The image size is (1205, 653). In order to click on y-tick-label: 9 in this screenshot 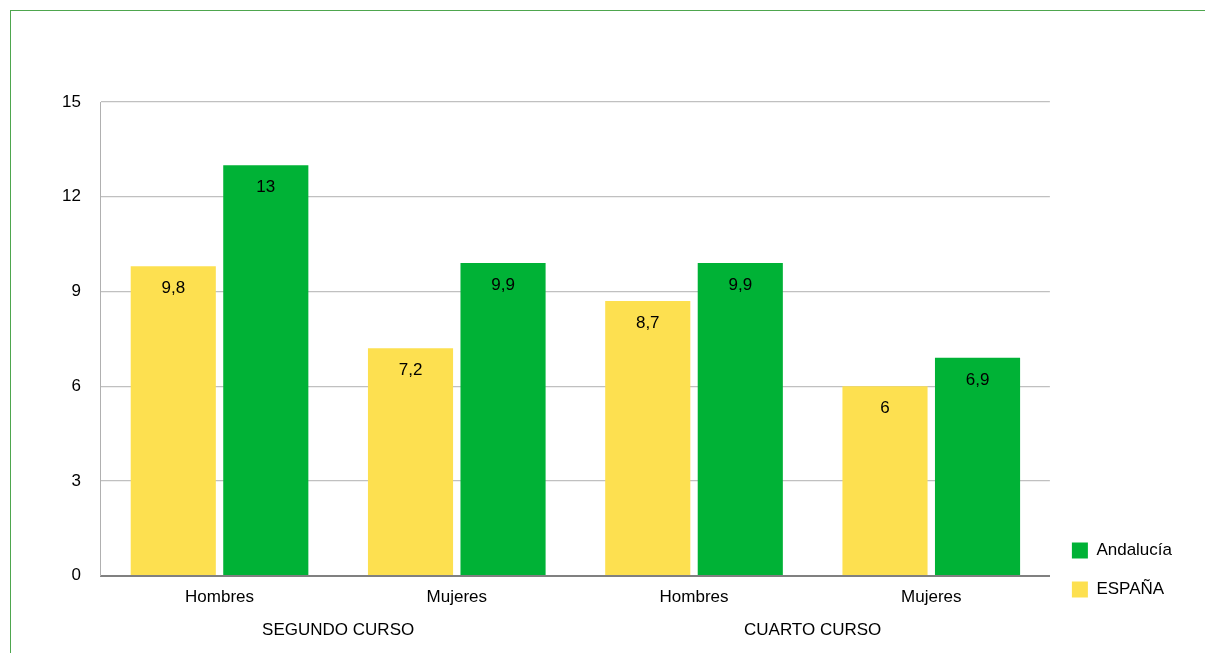, I will do `click(76, 291)`.